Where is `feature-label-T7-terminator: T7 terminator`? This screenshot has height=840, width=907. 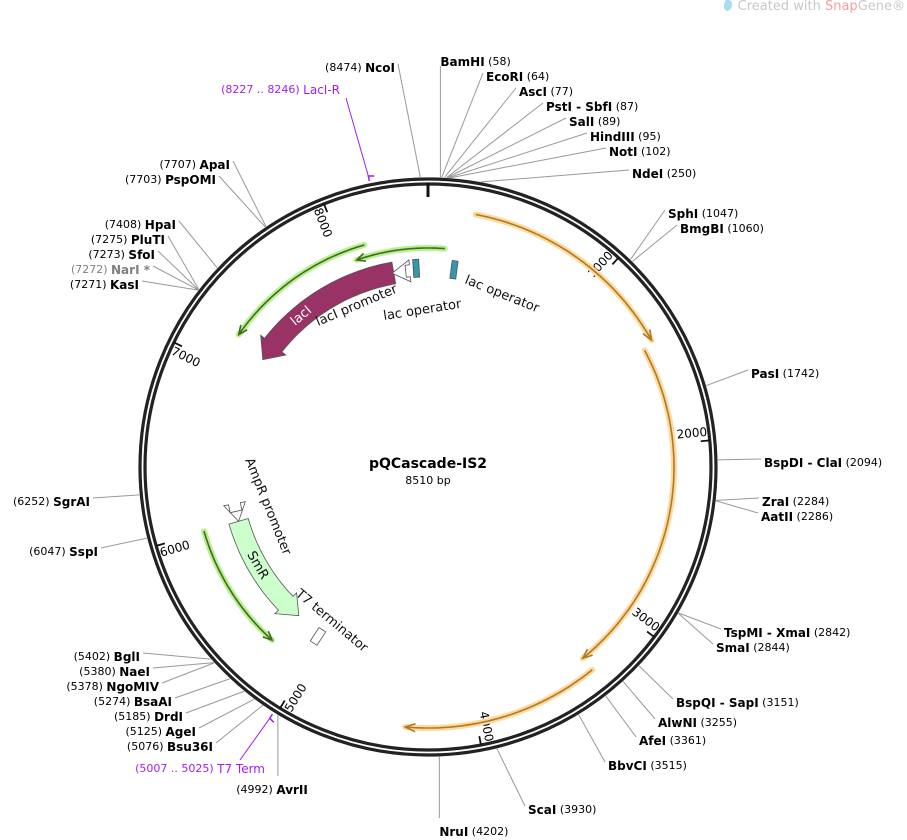 feature-label-T7-terminator: T7 terminator is located at coordinates (331, 621).